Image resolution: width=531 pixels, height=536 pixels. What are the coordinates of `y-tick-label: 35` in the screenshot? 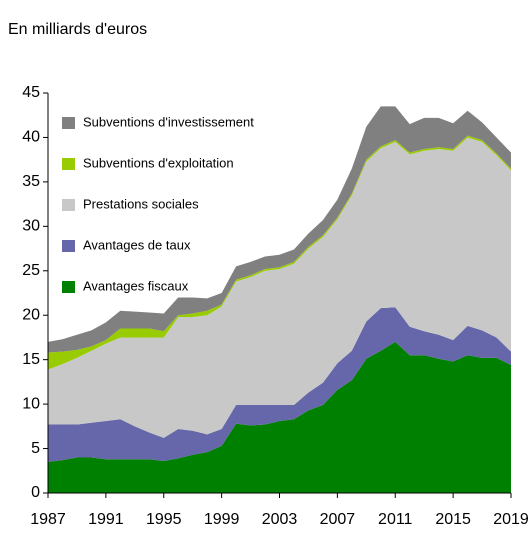 It's located at (31, 181).